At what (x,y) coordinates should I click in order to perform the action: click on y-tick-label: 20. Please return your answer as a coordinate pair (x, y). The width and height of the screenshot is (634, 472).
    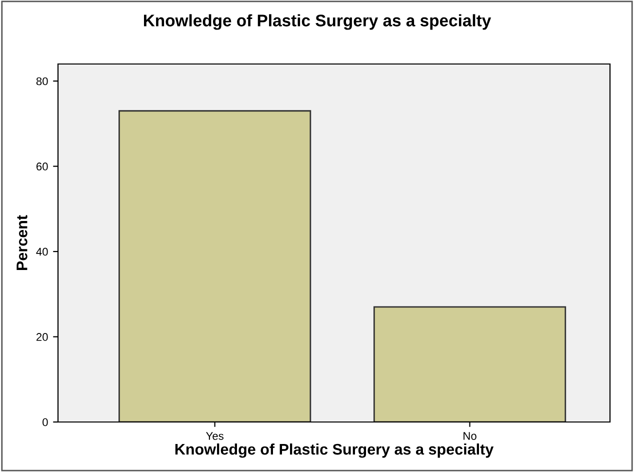
    Looking at the image, I should click on (42, 337).